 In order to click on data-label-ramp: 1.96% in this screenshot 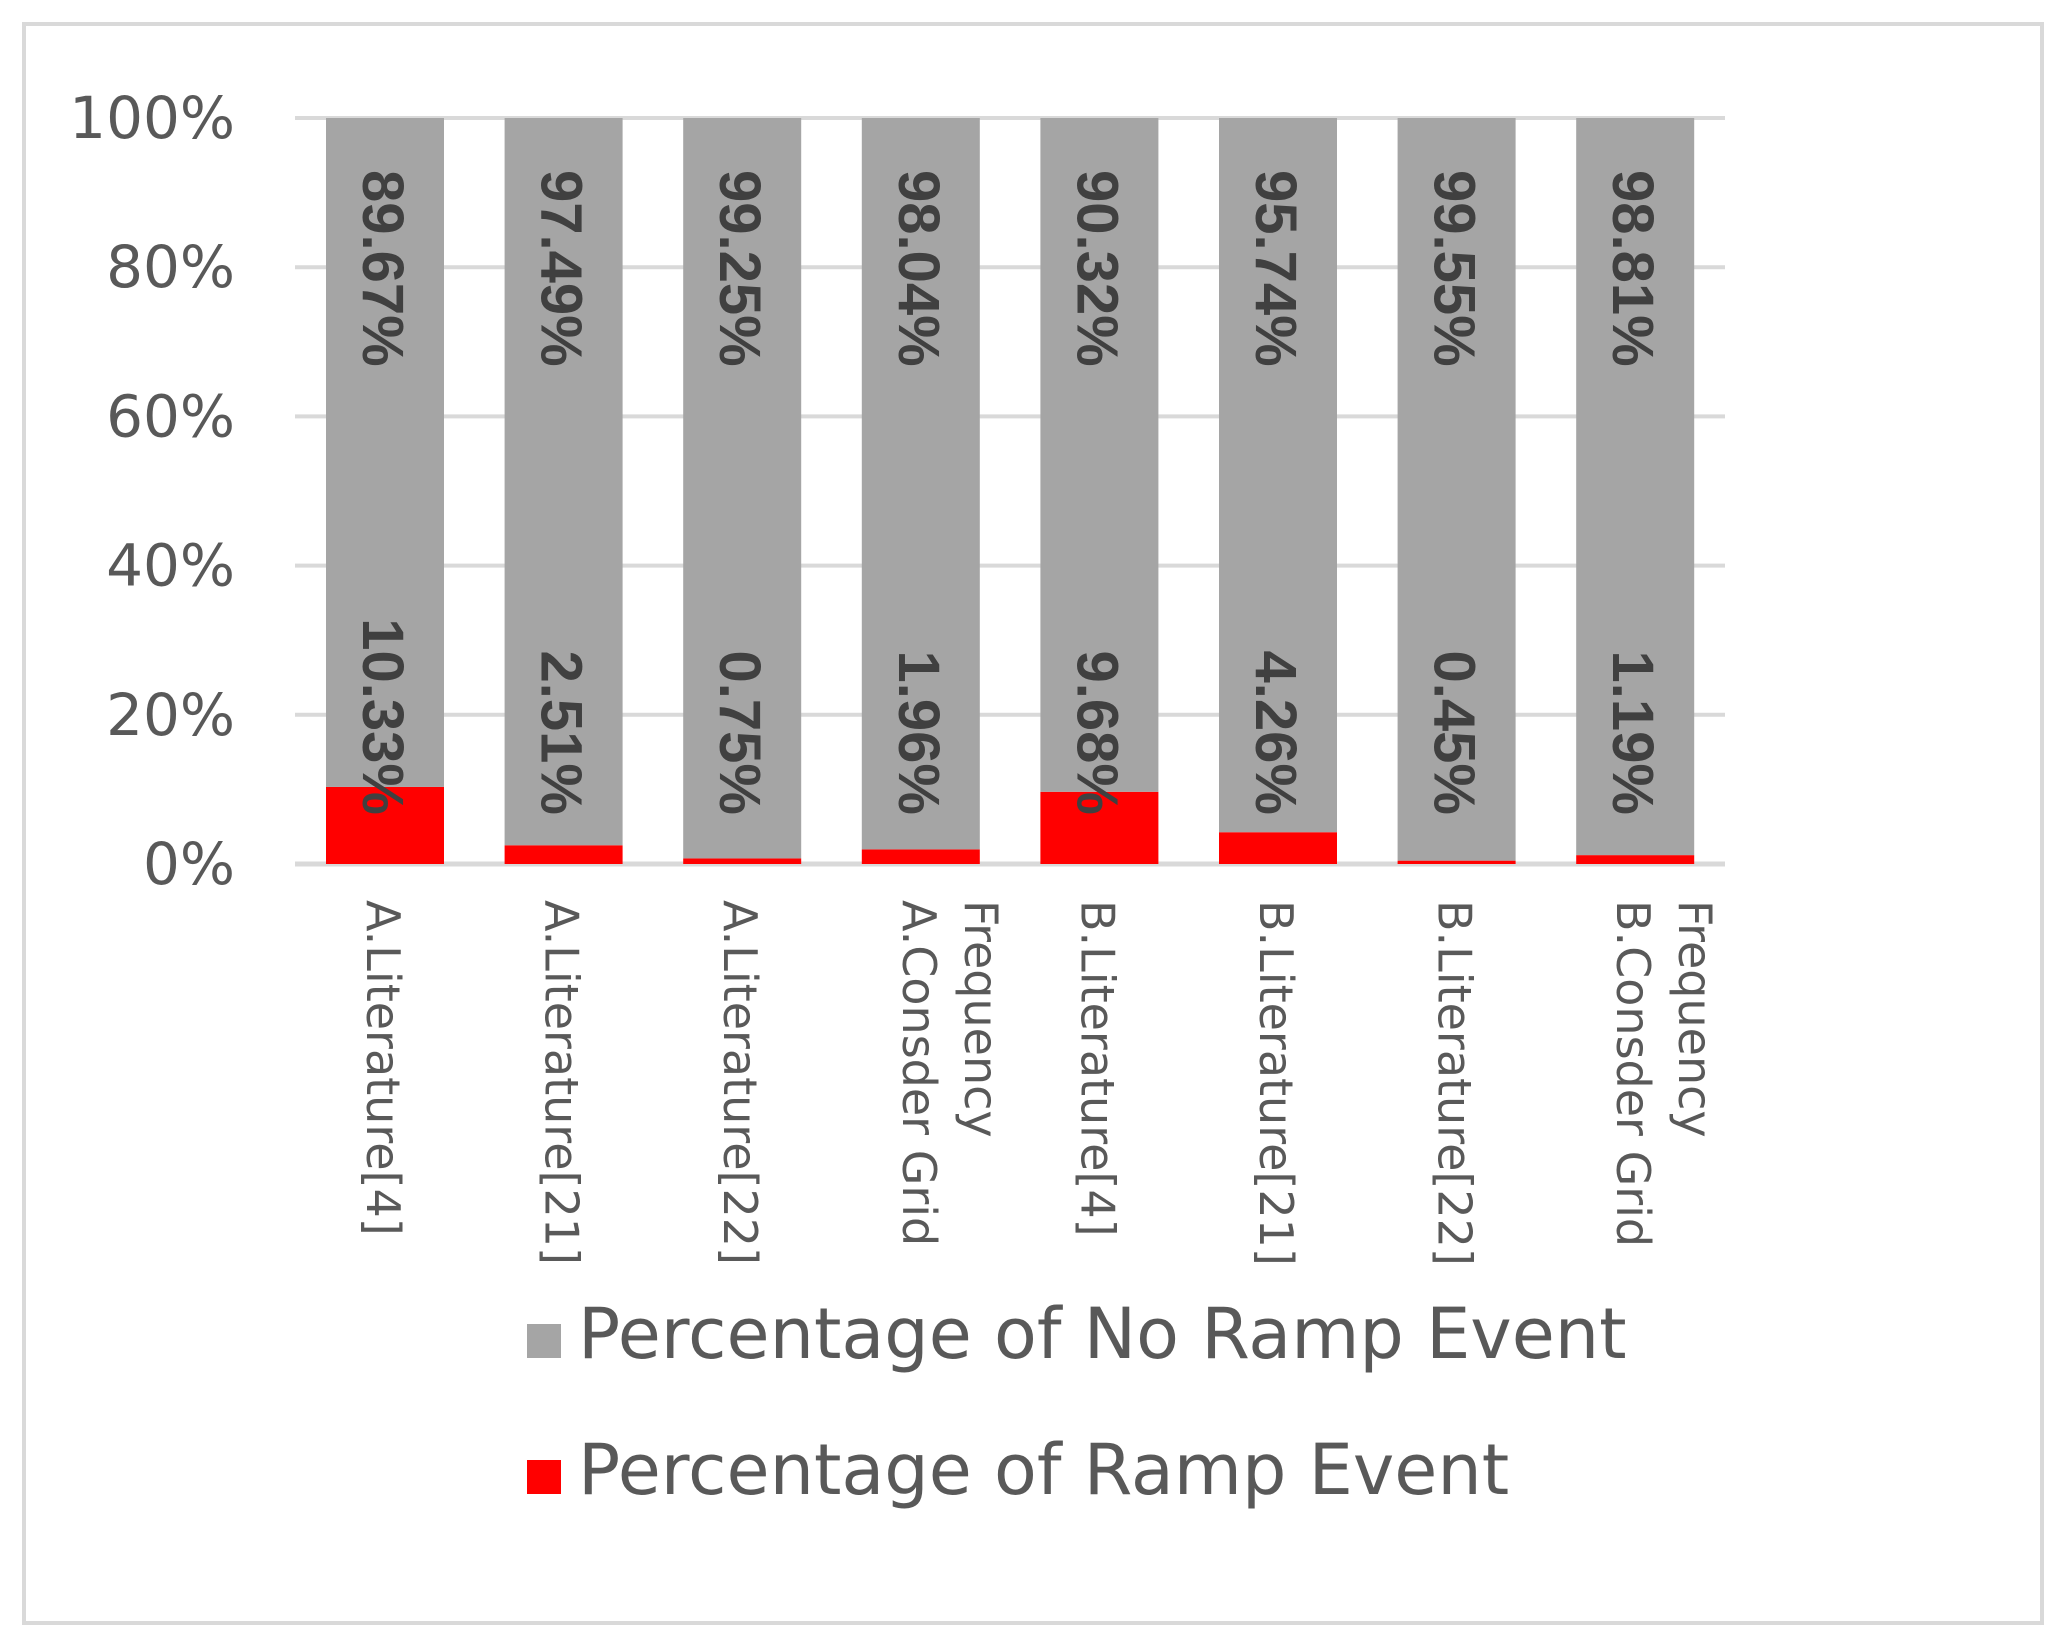, I will do `click(918, 733)`.